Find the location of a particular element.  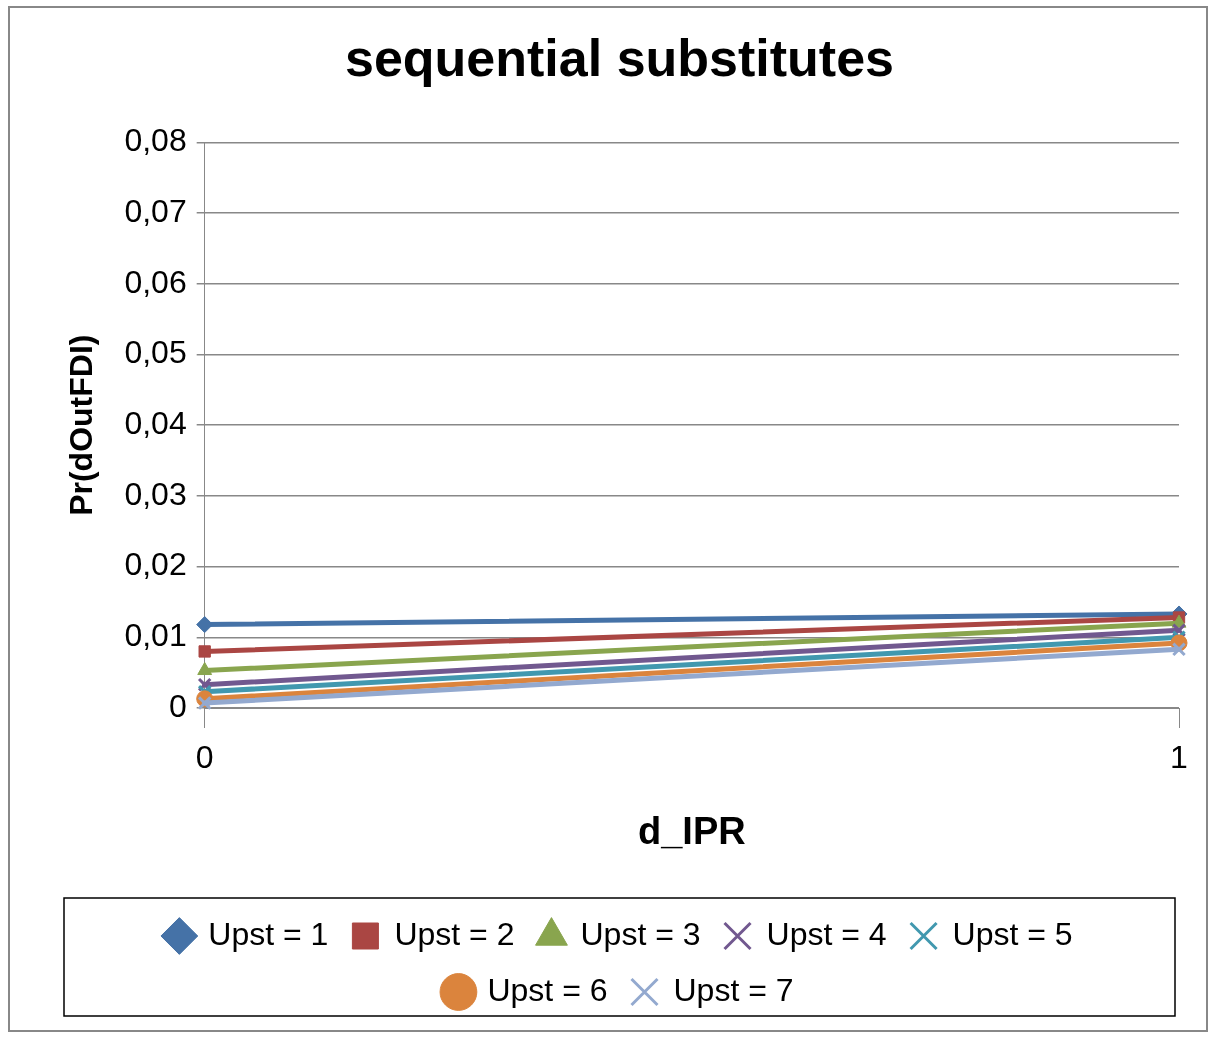

legend-label: Upst = 7 is located at coordinates (733, 989).